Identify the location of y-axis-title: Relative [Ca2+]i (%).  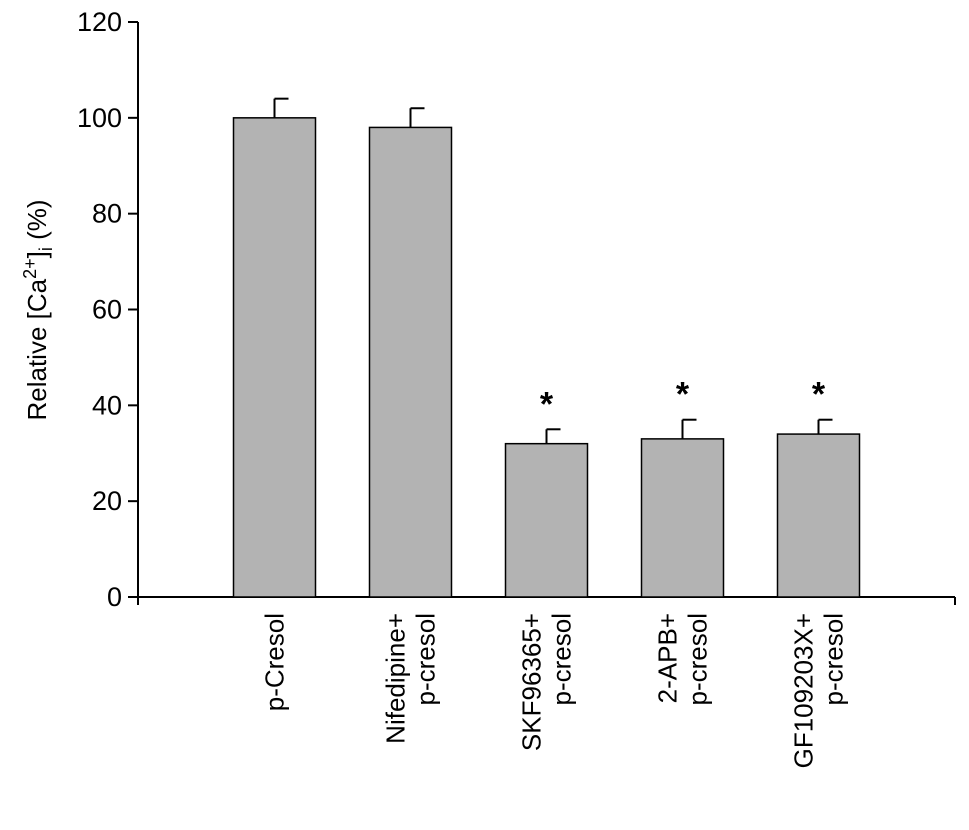
(38, 309).